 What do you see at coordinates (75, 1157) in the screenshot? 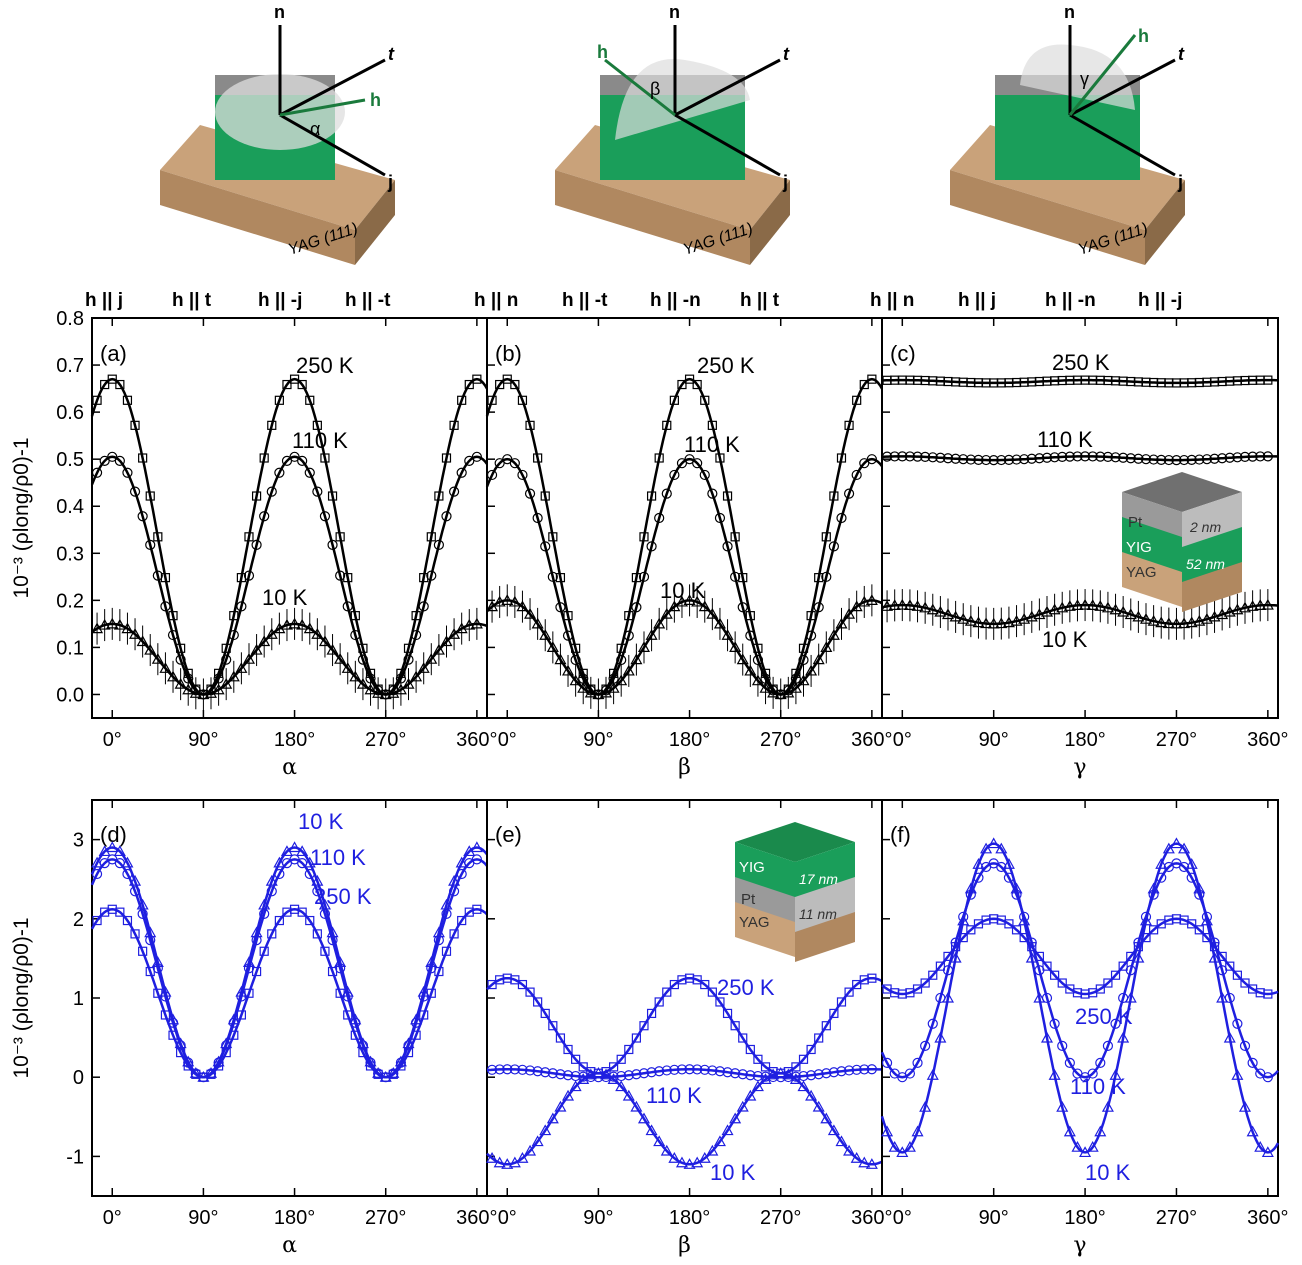
I see `y-tick-label: -1` at bounding box center [75, 1157].